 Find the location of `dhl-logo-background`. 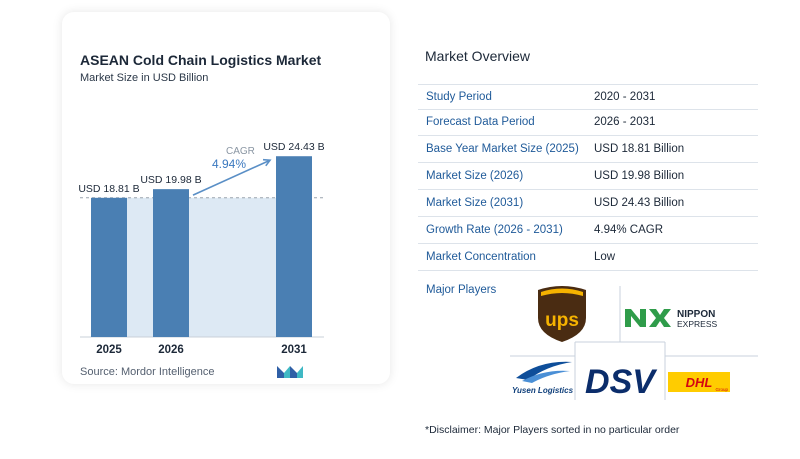

dhl-logo-background is located at coordinates (699, 382).